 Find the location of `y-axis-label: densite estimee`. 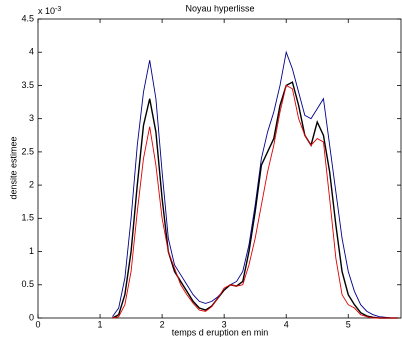

y-axis-label: densite estimee is located at coordinates (13, 167).